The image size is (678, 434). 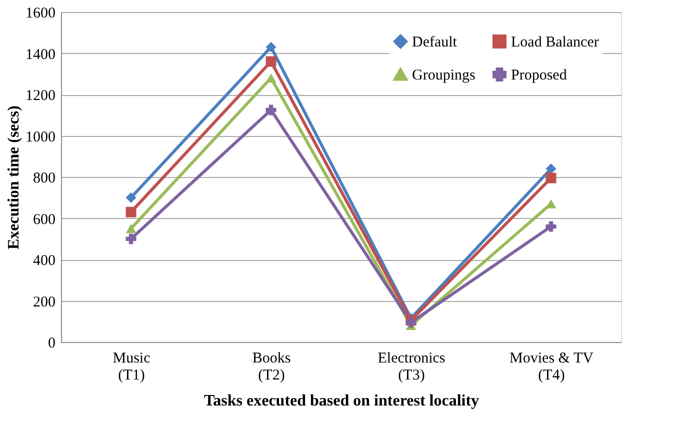 What do you see at coordinates (271, 367) in the screenshot?
I see `x-tick-label: Books (T2)` at bounding box center [271, 367].